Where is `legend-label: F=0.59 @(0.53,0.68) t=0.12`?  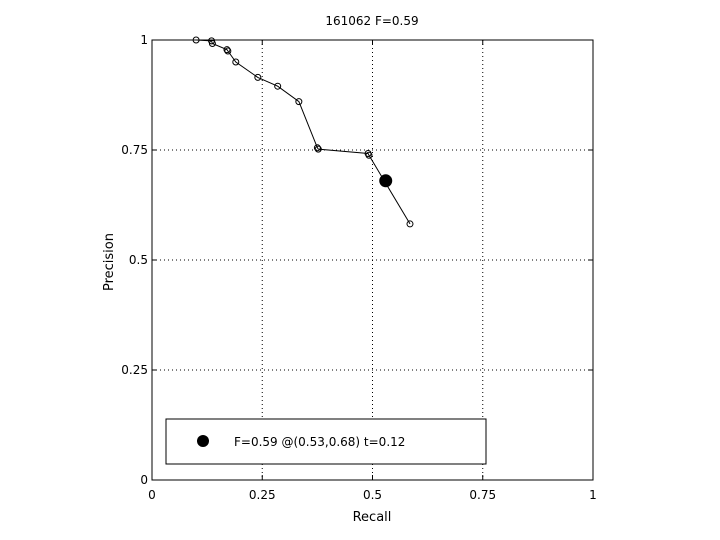
legend-label: F=0.59 @(0.53,0.68) t=0.12 is located at coordinates (319, 442).